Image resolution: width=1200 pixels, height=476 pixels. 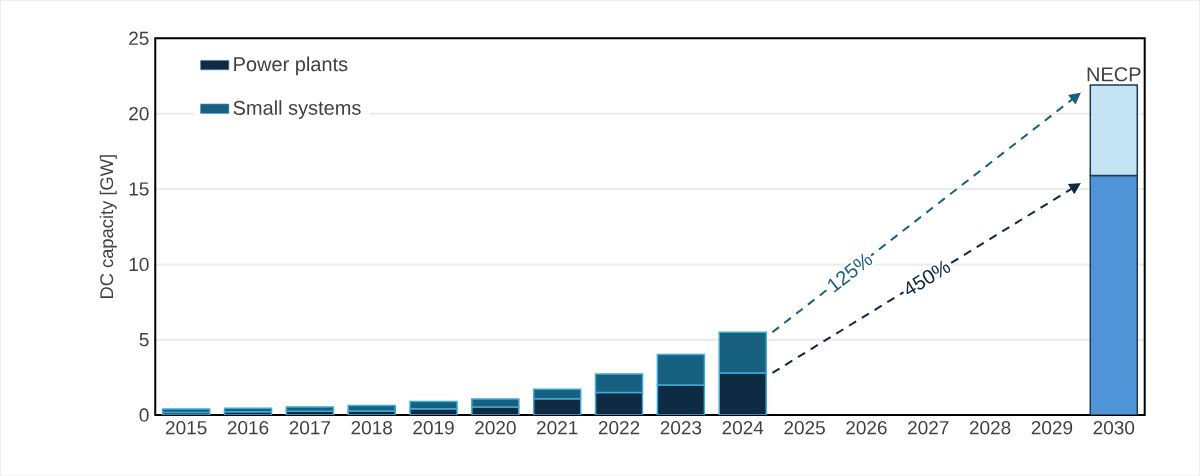 I want to click on x-tick-label: 2027, so click(x=928, y=427).